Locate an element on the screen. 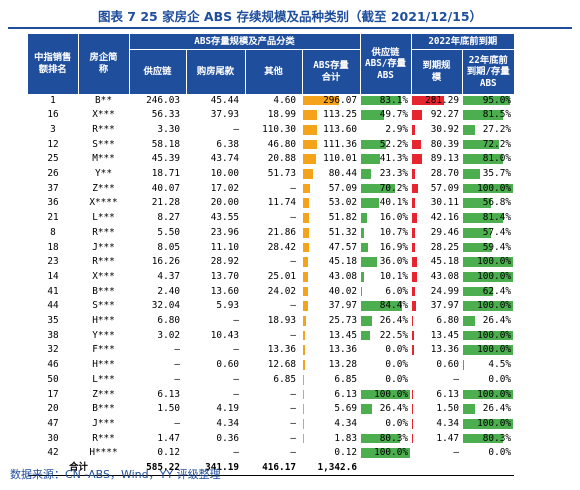 The height and width of the screenshot is (490, 580). table-row: 18 J*** 8.05 11.10 28.42 47.57 16.9% 28.25 59.4% is located at coordinates (271, 248).